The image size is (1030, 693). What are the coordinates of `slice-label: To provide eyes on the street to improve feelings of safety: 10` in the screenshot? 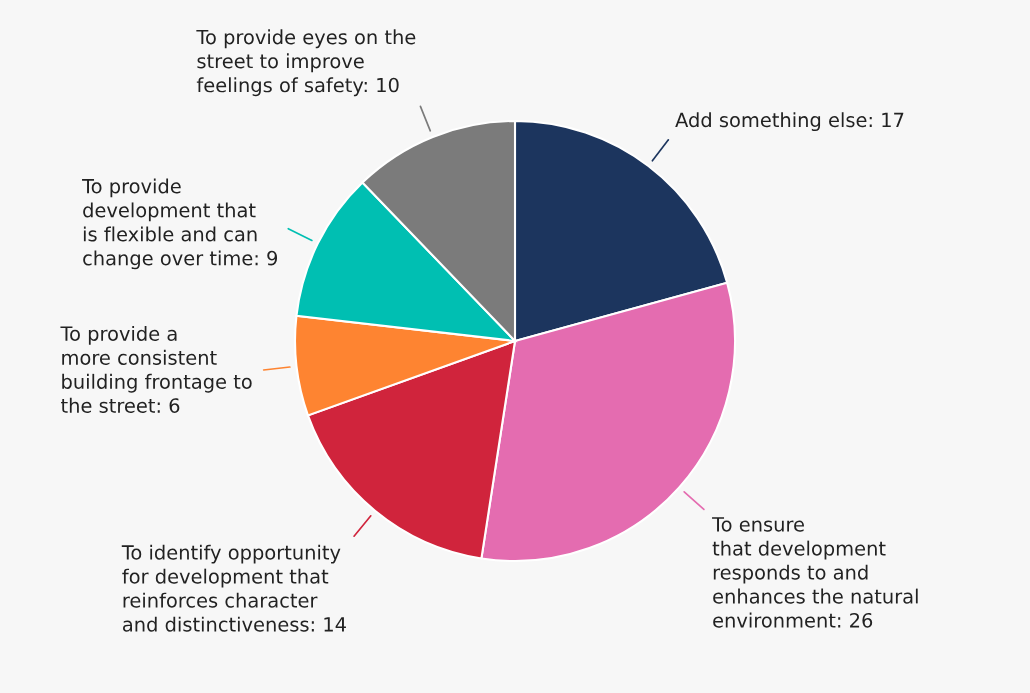 It's located at (306, 63).